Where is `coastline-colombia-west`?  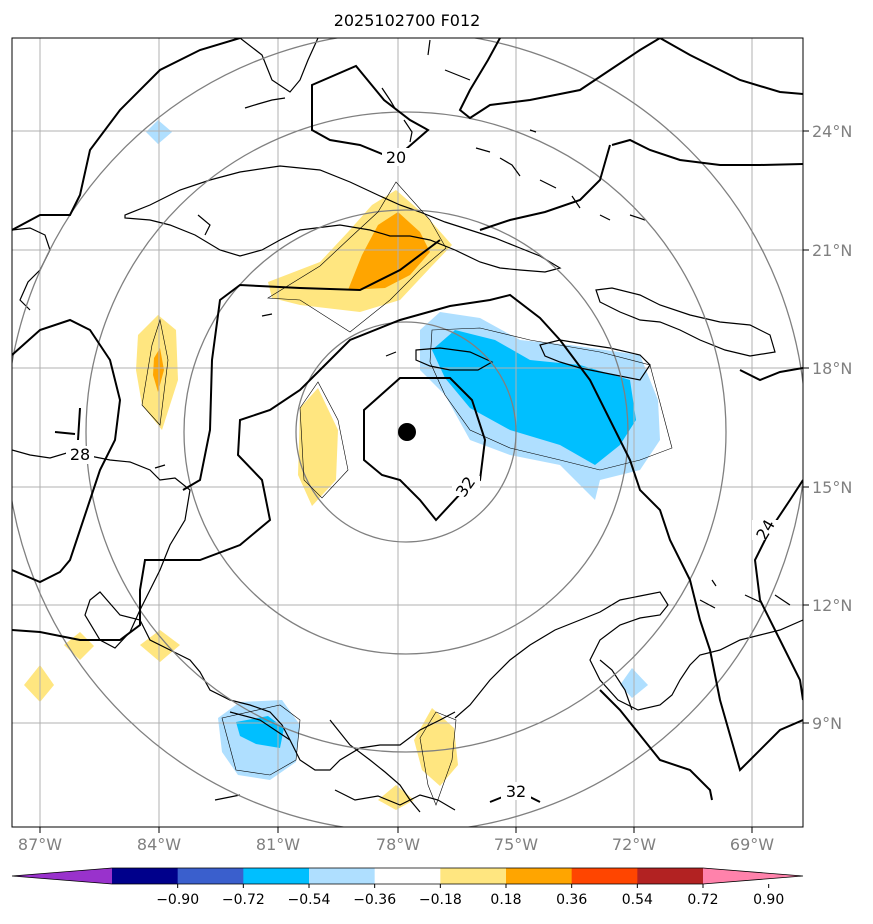 coastline-colombia-west is located at coordinates (375, 766).